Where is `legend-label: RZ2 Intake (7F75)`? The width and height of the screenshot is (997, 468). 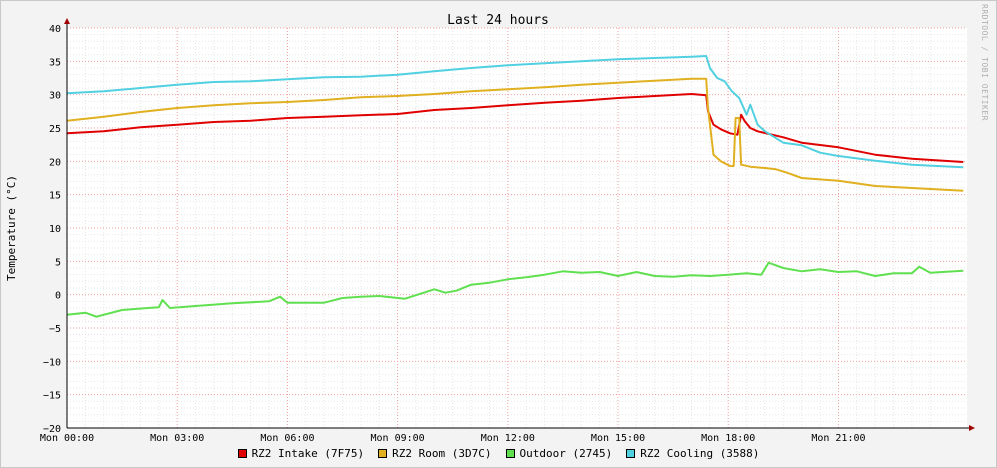 legend-label: RZ2 Intake (7F75) is located at coordinates (308, 453).